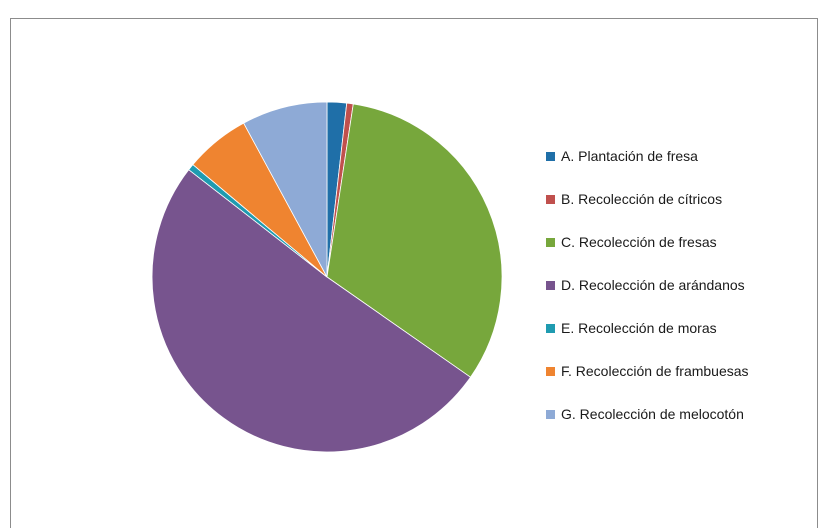  I want to click on legend-label: D. Recolección de arándanos, so click(653, 285).